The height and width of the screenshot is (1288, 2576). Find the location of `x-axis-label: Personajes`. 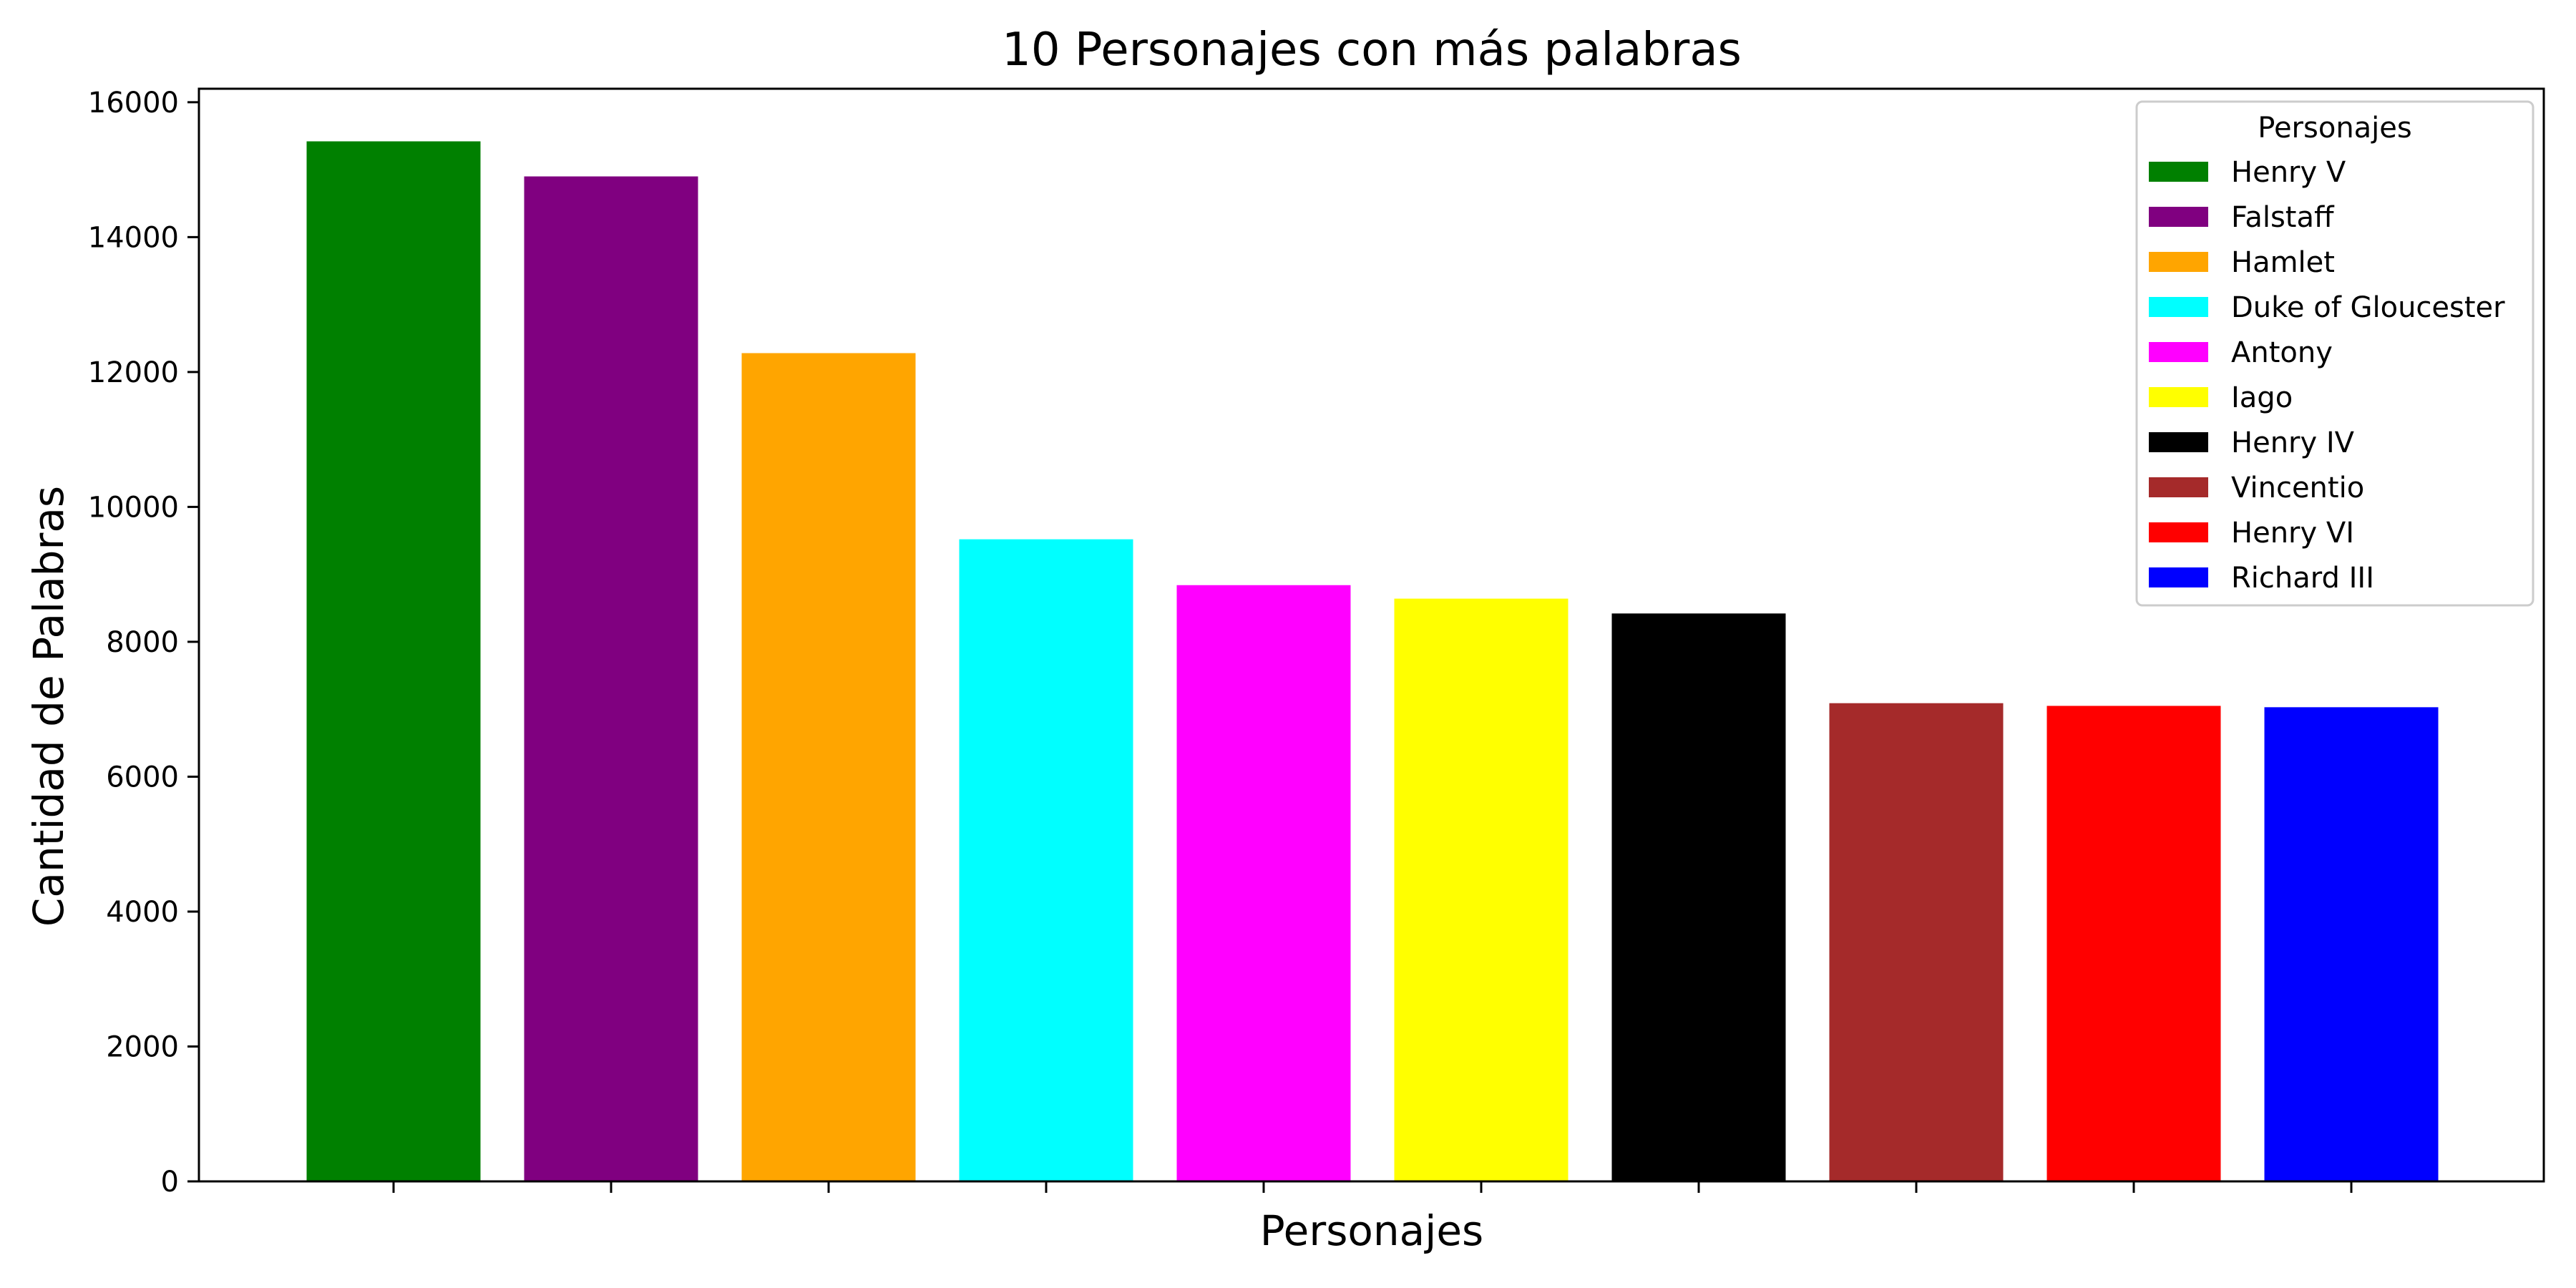

x-axis-label: Personajes is located at coordinates (1371, 1230).